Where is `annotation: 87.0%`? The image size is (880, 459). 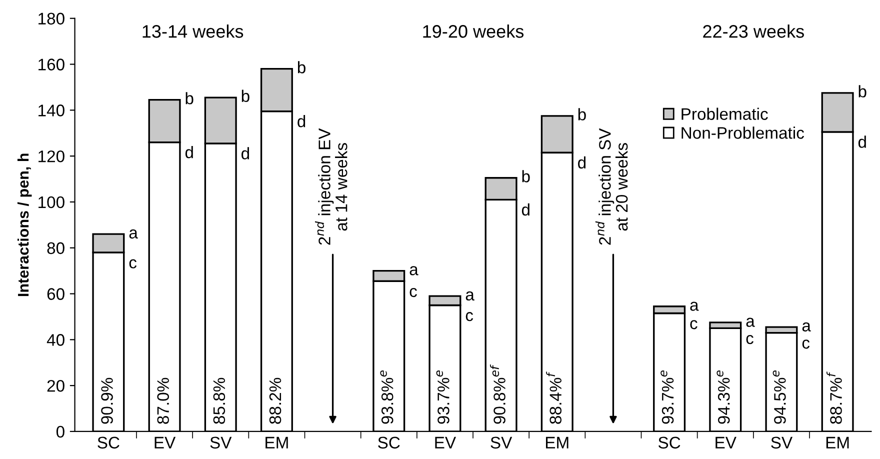
annotation: 87.0% is located at coordinates (163, 401).